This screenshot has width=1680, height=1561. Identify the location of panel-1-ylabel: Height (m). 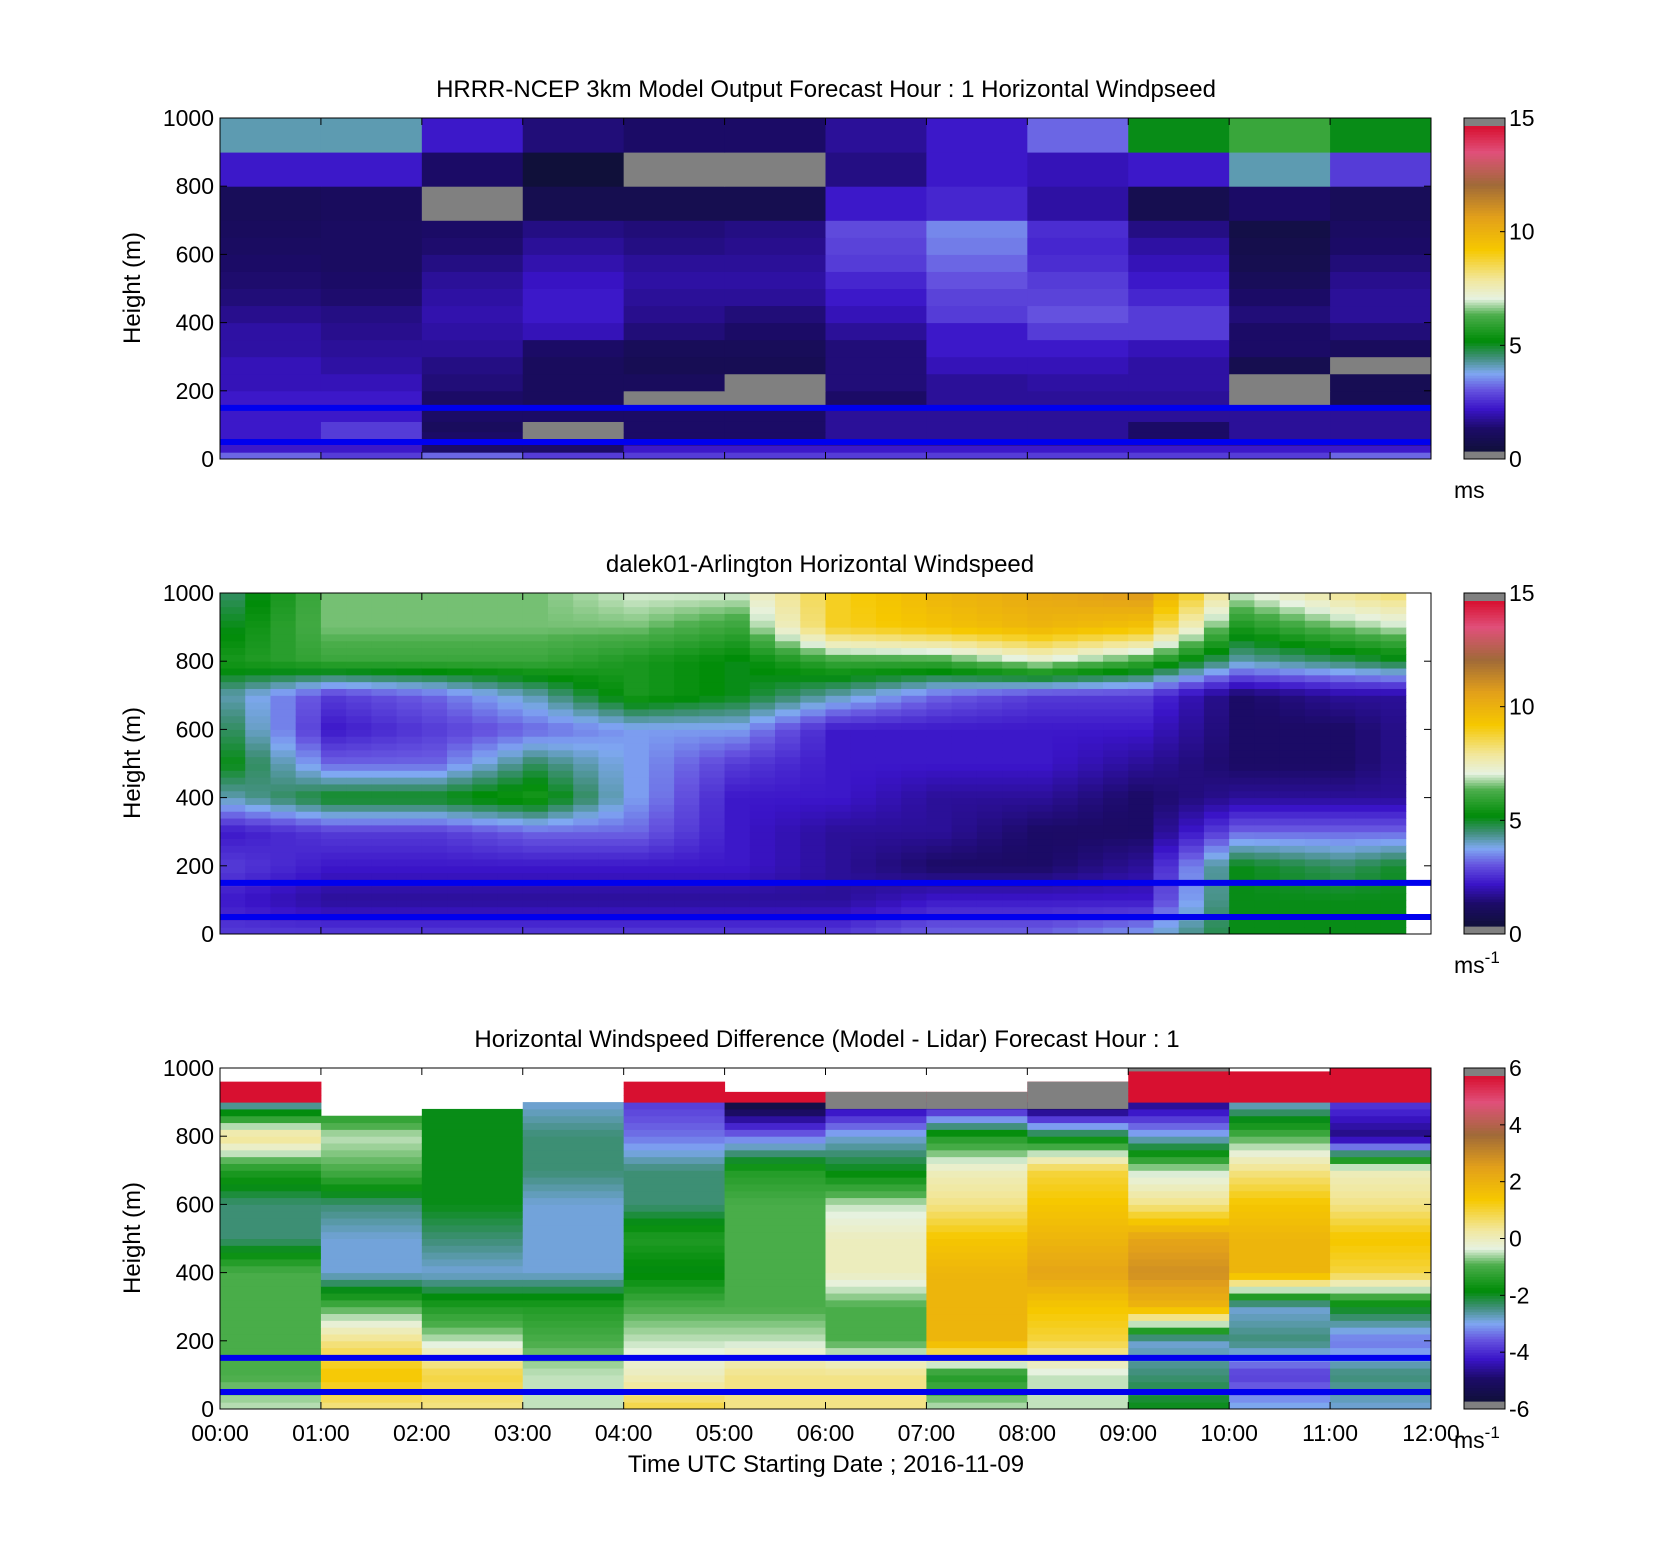
(132, 288).